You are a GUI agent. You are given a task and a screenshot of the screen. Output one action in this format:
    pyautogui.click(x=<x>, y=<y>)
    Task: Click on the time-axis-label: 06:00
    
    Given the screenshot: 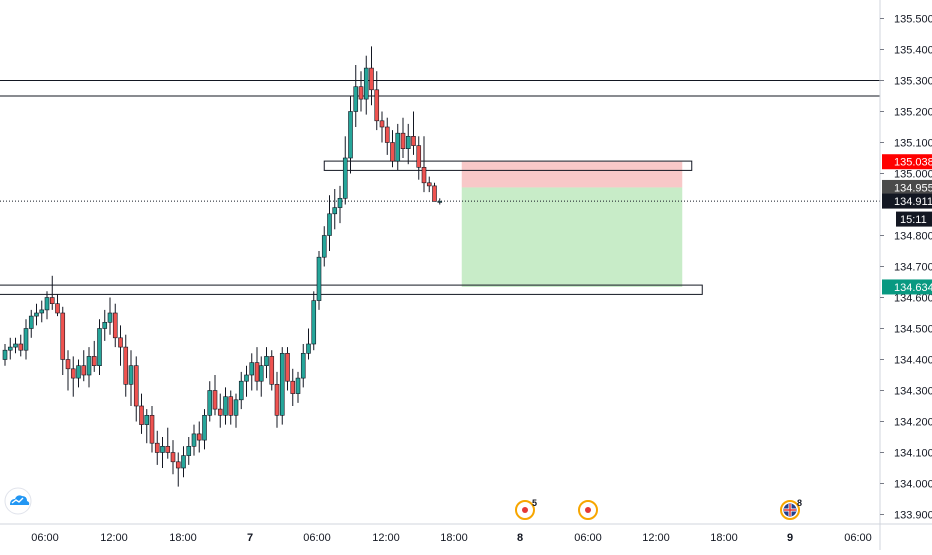 What is the action you would take?
    pyautogui.click(x=317, y=538)
    